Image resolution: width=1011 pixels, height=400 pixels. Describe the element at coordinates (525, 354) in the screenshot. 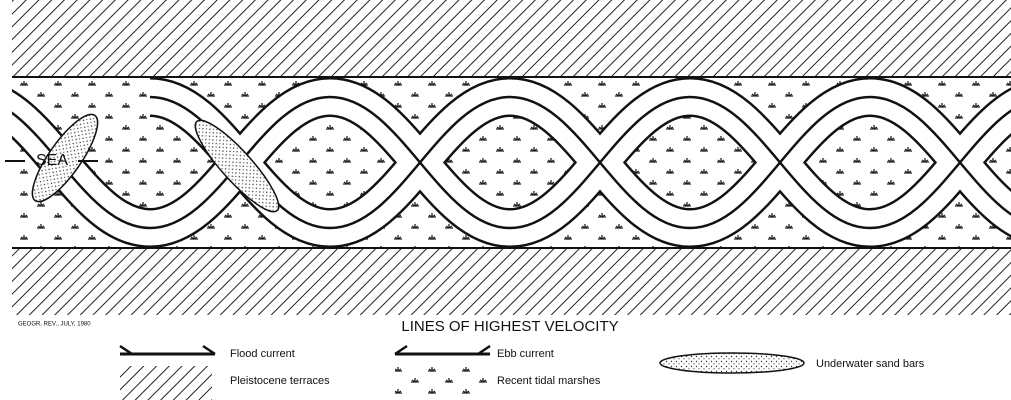

I see `legend-label: Ebb current` at that location.